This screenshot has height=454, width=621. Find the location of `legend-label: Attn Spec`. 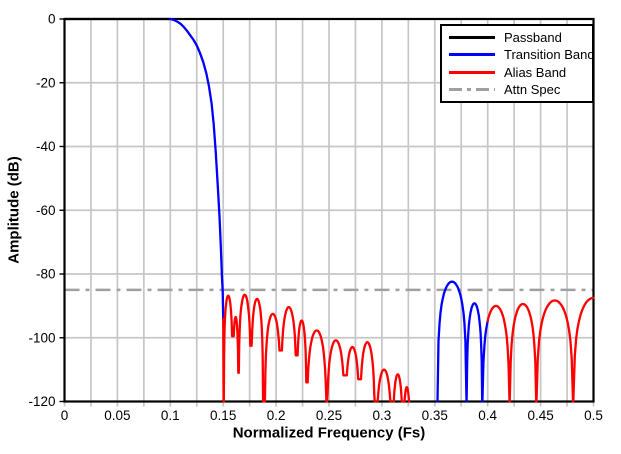

legend-label: Attn Spec is located at coordinates (532, 89).